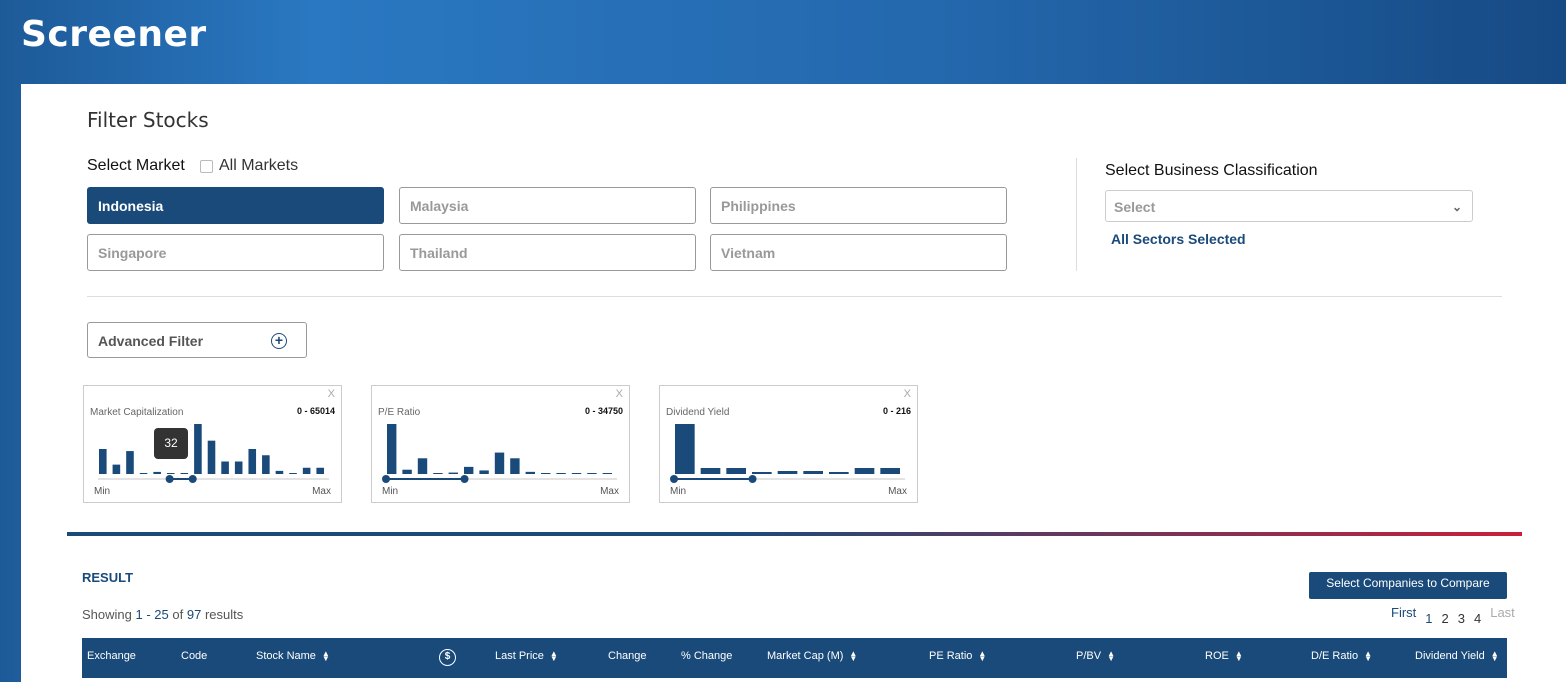  I want to click on result-heading: RESULT, so click(108, 577).